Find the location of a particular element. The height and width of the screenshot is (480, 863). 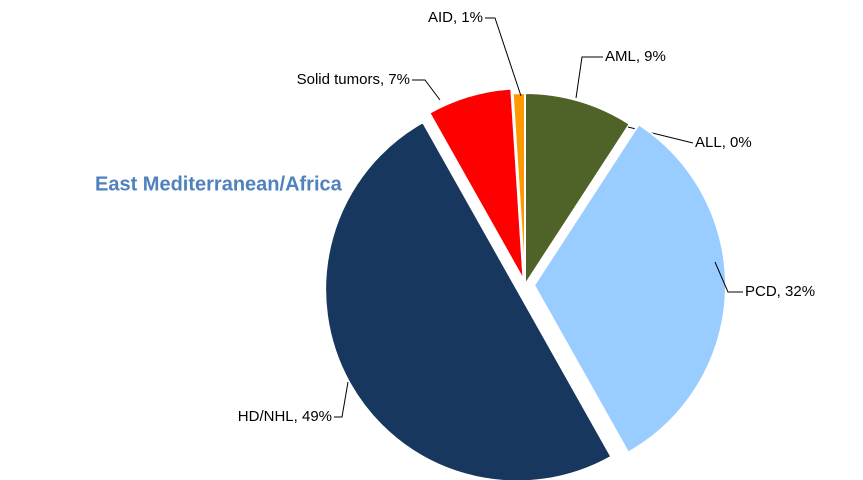

chart-title: East Mediterranean/Africa is located at coordinates (219, 184).